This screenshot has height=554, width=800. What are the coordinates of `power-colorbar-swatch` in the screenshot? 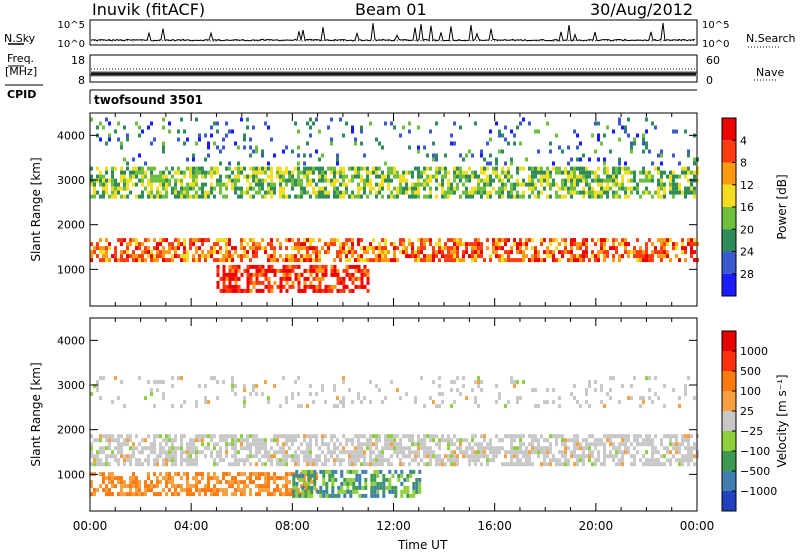 It's located at (729, 173).